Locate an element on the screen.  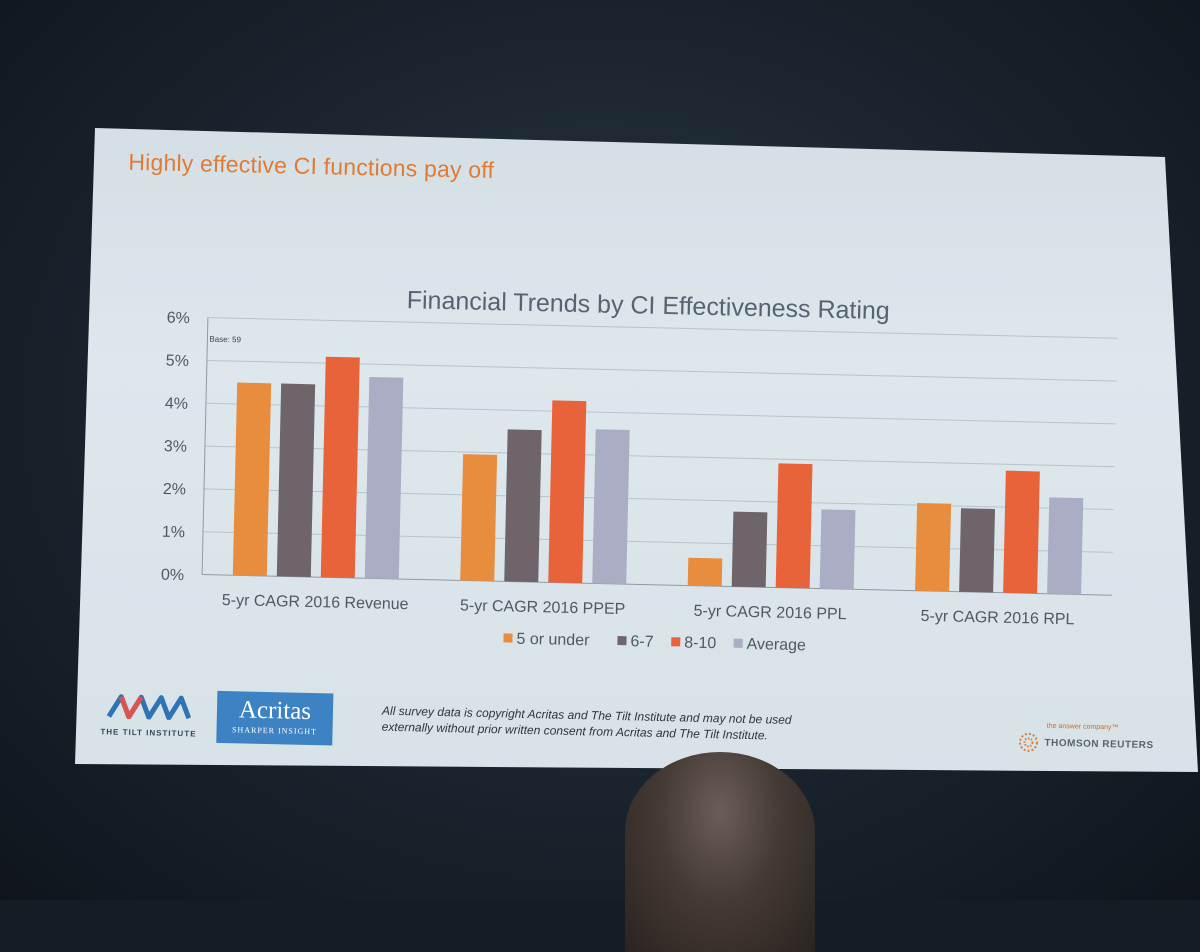
legend-label: Average is located at coordinates (776, 645).